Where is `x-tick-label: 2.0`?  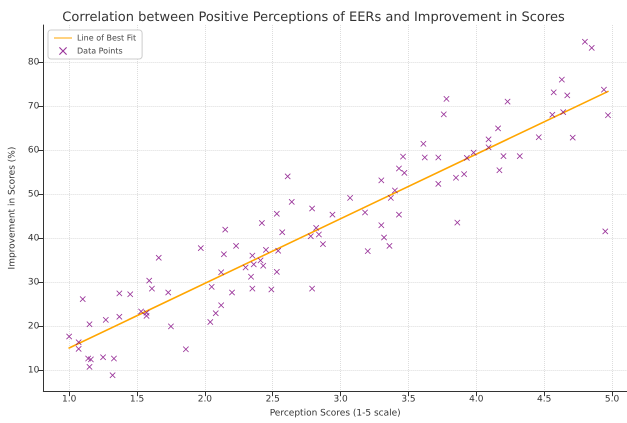 x-tick-label: 2.0 is located at coordinates (205, 399).